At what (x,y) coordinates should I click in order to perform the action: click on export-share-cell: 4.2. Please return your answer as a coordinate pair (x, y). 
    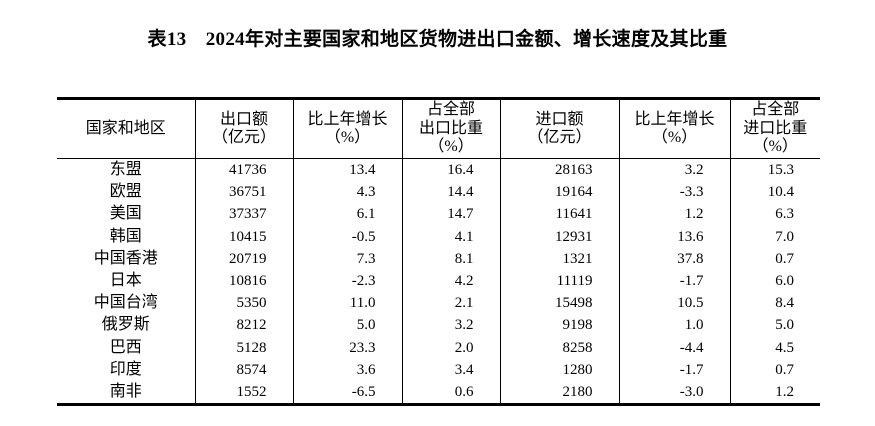
    Looking at the image, I should click on (450, 281).